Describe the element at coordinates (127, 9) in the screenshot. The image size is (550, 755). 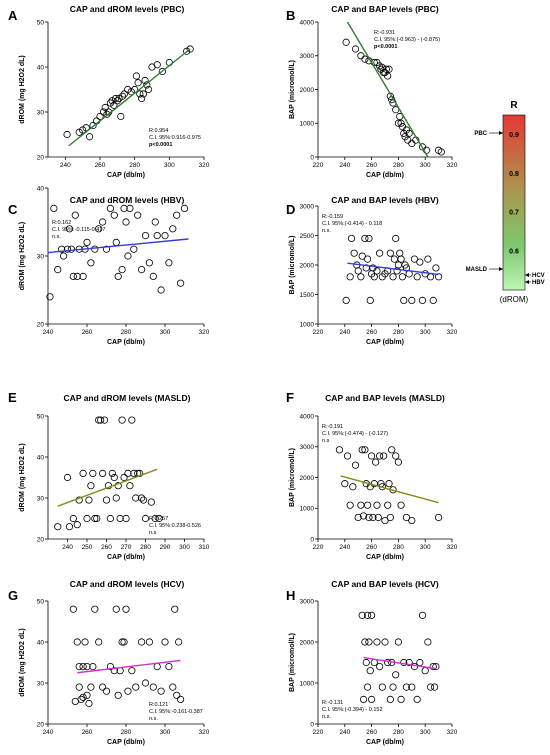
I see `chart-title: CAP and dROM levels (PBC)` at that location.